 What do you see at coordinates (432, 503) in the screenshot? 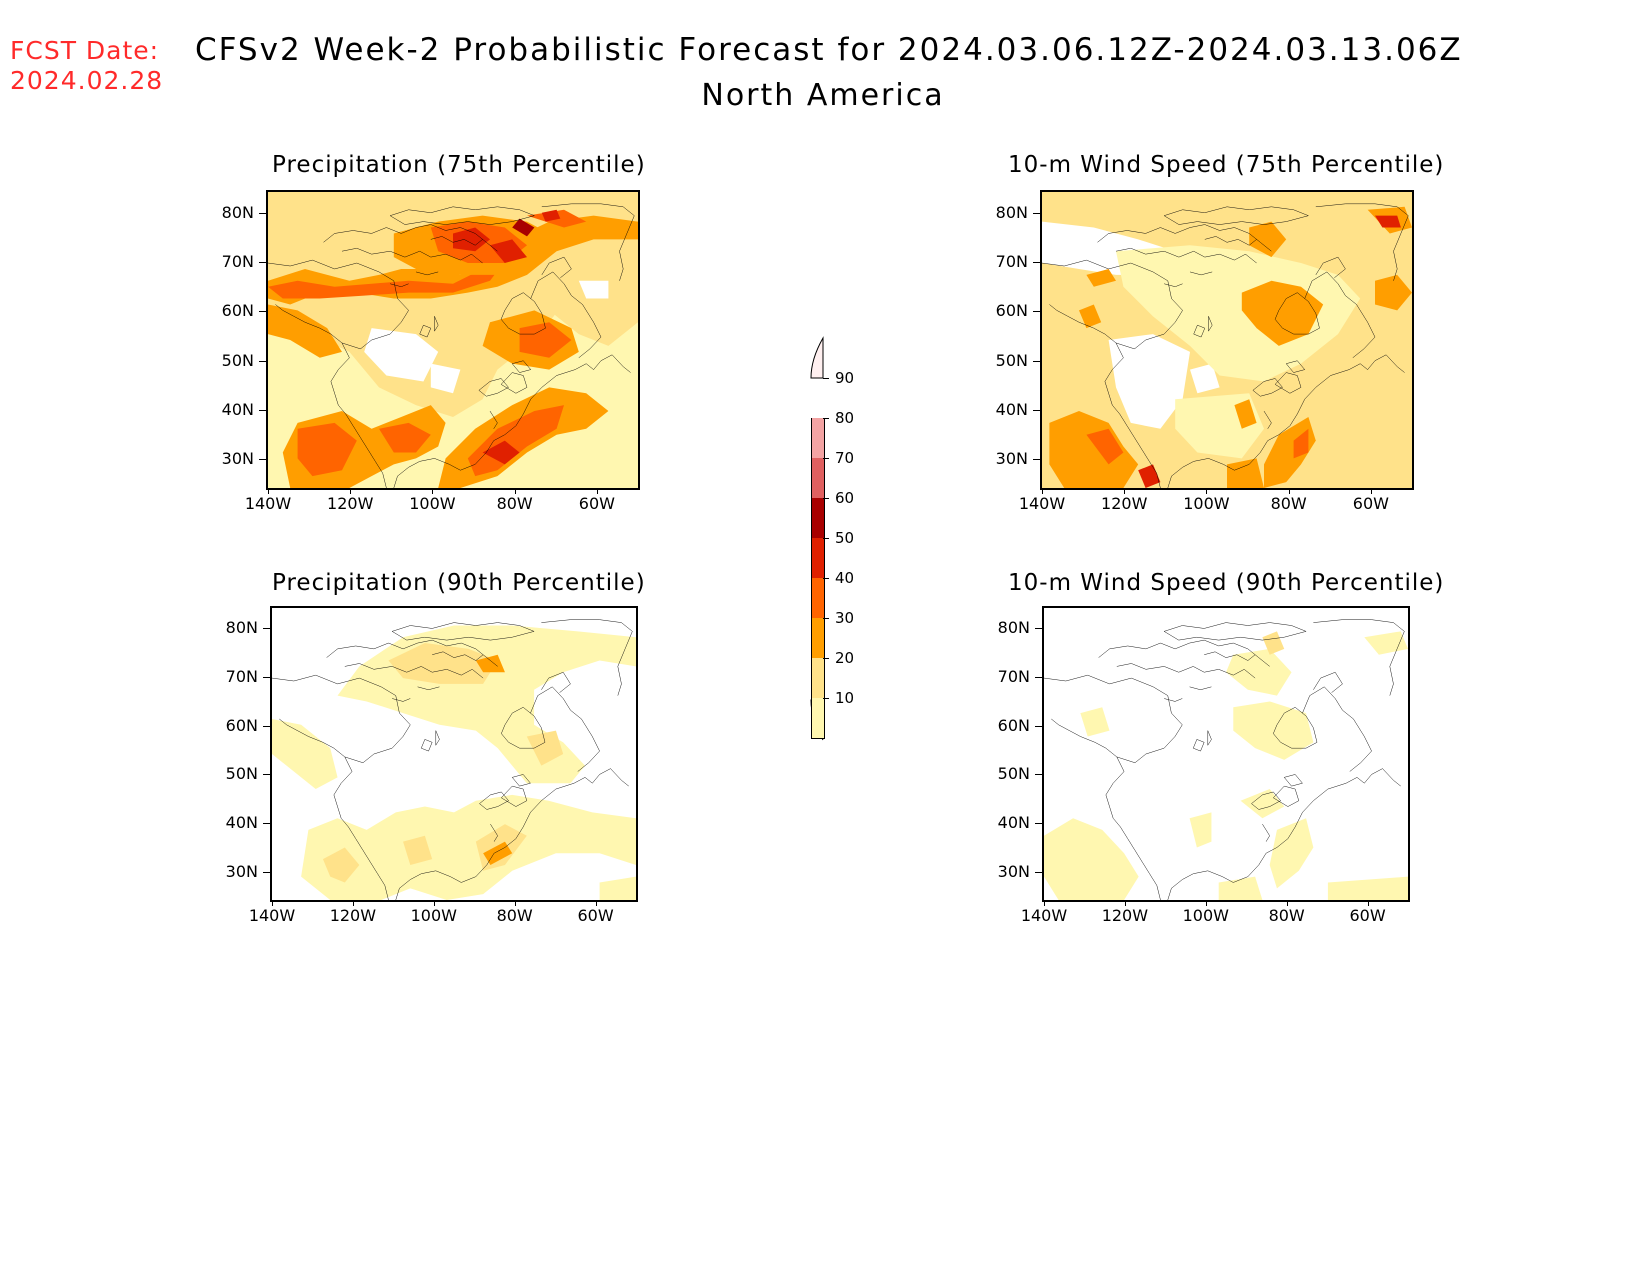
I see `longitude-label: 100W` at bounding box center [432, 503].